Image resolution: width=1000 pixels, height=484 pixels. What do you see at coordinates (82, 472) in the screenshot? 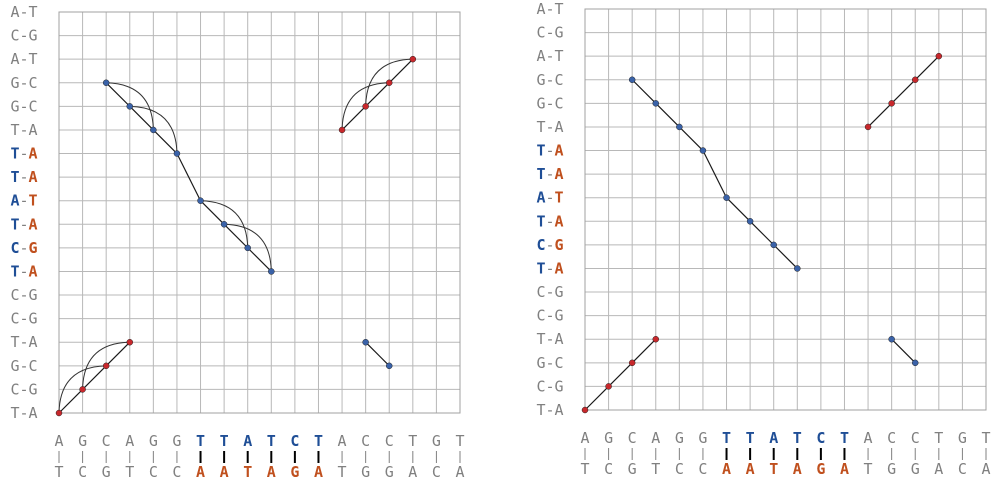
I see `col-label-bottom: C` at bounding box center [82, 472].